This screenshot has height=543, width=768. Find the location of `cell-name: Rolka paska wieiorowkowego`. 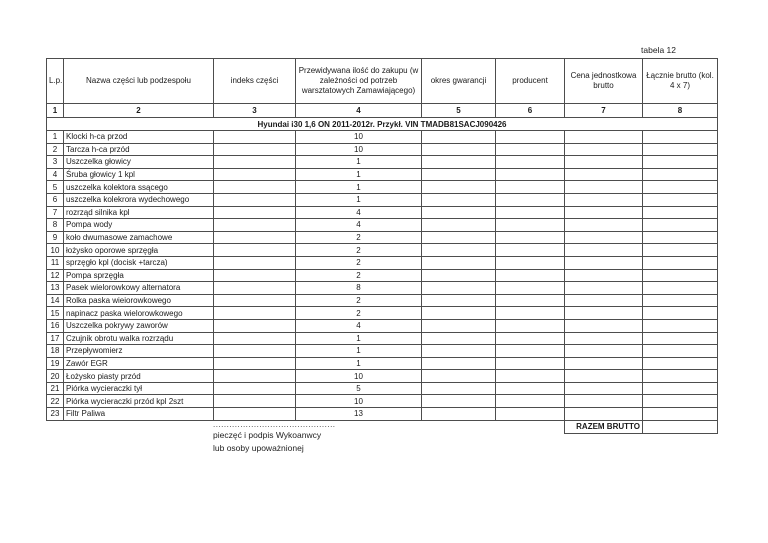

cell-name: Rolka paska wieiorowkowego is located at coordinates (138, 300).